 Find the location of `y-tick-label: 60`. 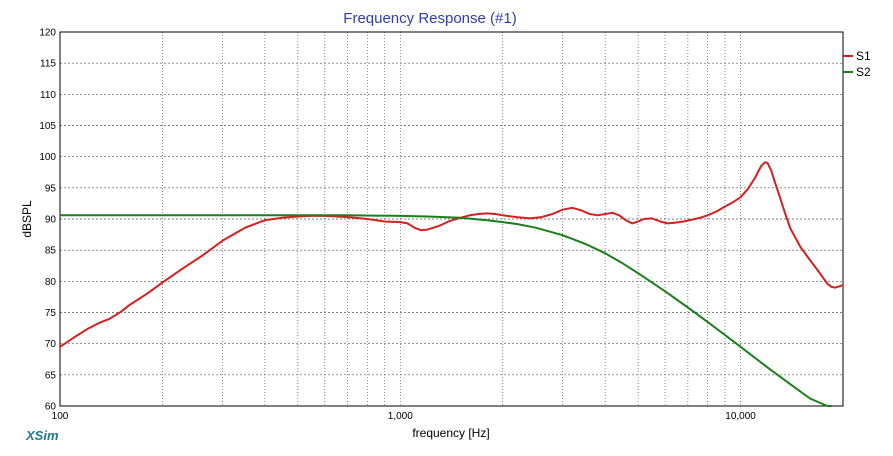

y-tick-label: 60 is located at coordinates (51, 407).